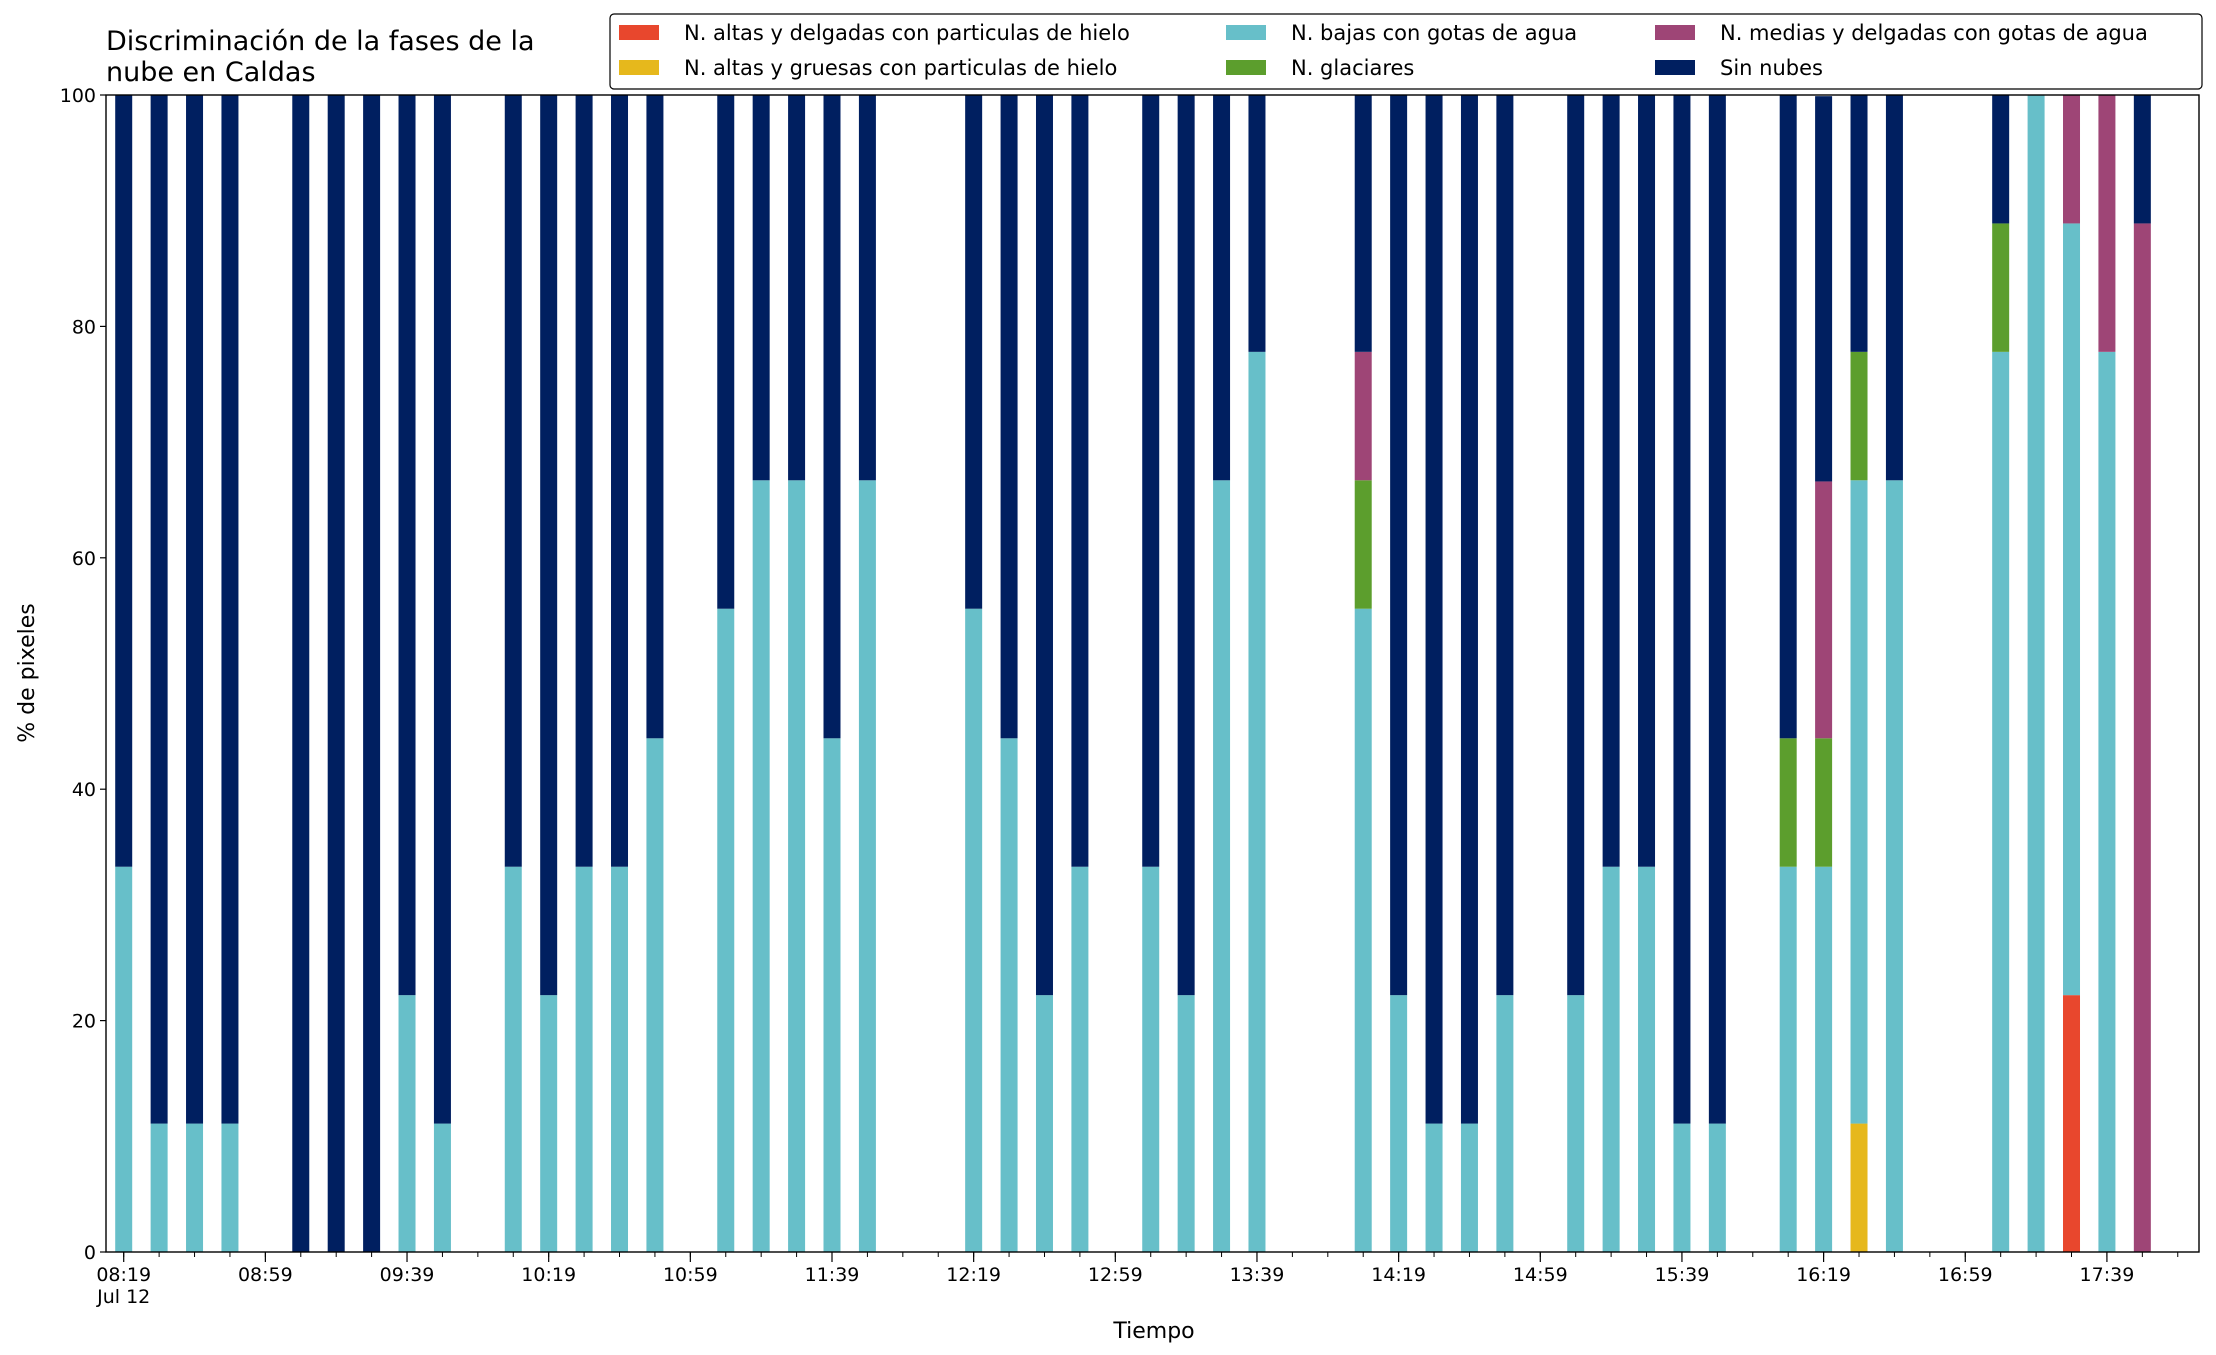  I want to click on x-tick-label: 16:59, so click(1965, 1275).